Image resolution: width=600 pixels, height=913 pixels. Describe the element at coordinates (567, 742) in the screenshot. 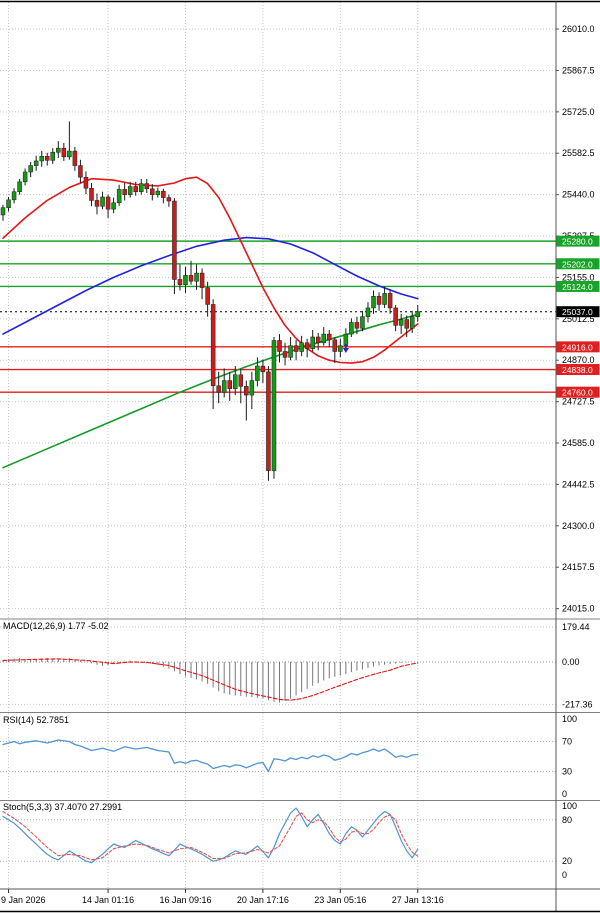

I see `svg-text: 70` at that location.